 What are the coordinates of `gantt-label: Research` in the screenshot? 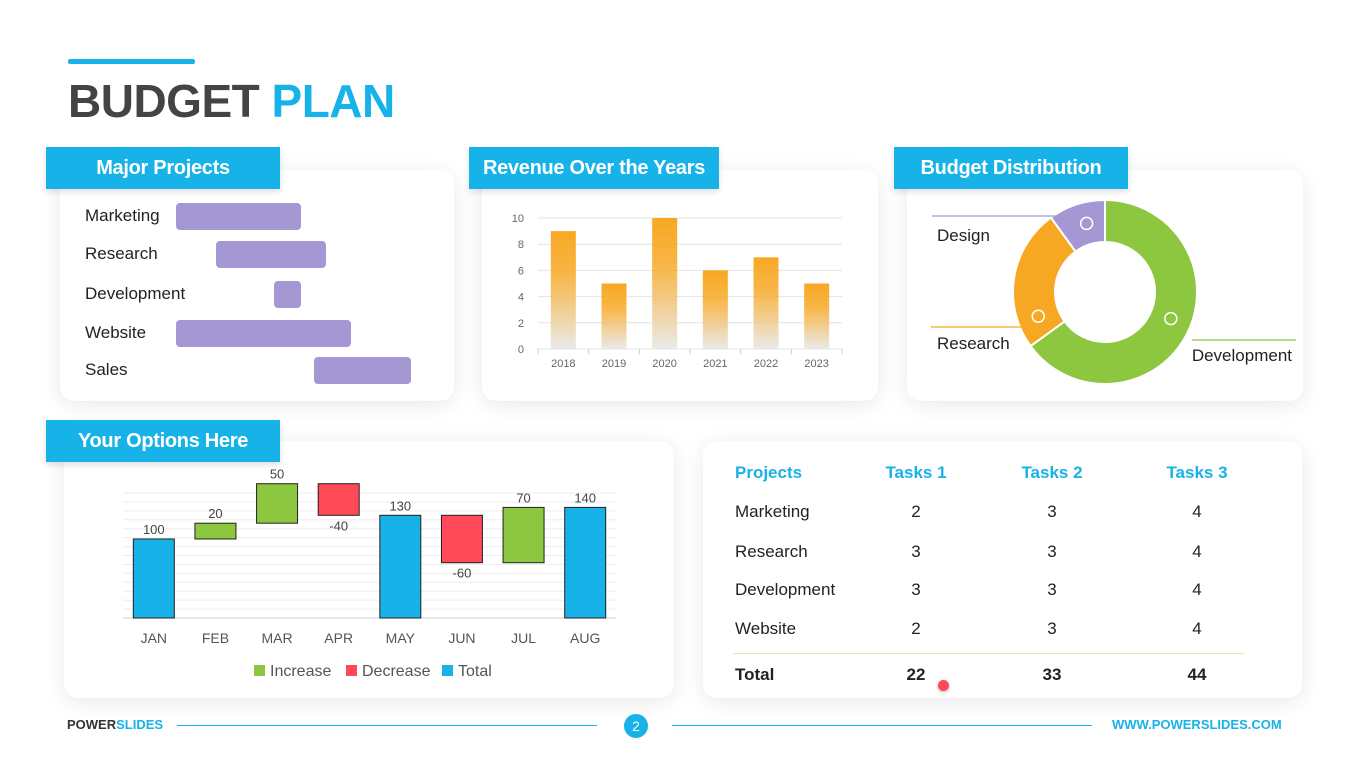 It's located at (121, 253).